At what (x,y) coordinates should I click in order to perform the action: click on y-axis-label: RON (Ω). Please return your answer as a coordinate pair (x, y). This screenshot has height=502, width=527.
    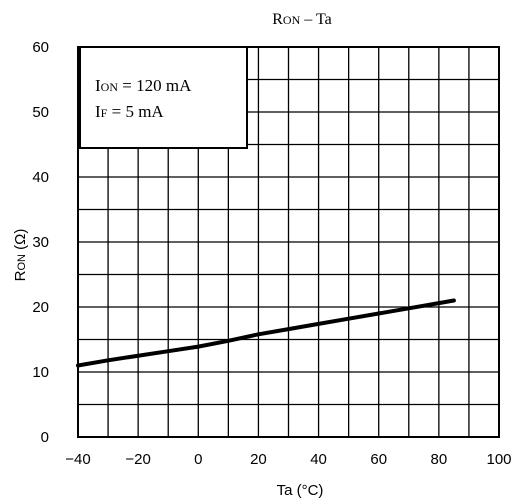
    Looking at the image, I should click on (20, 255).